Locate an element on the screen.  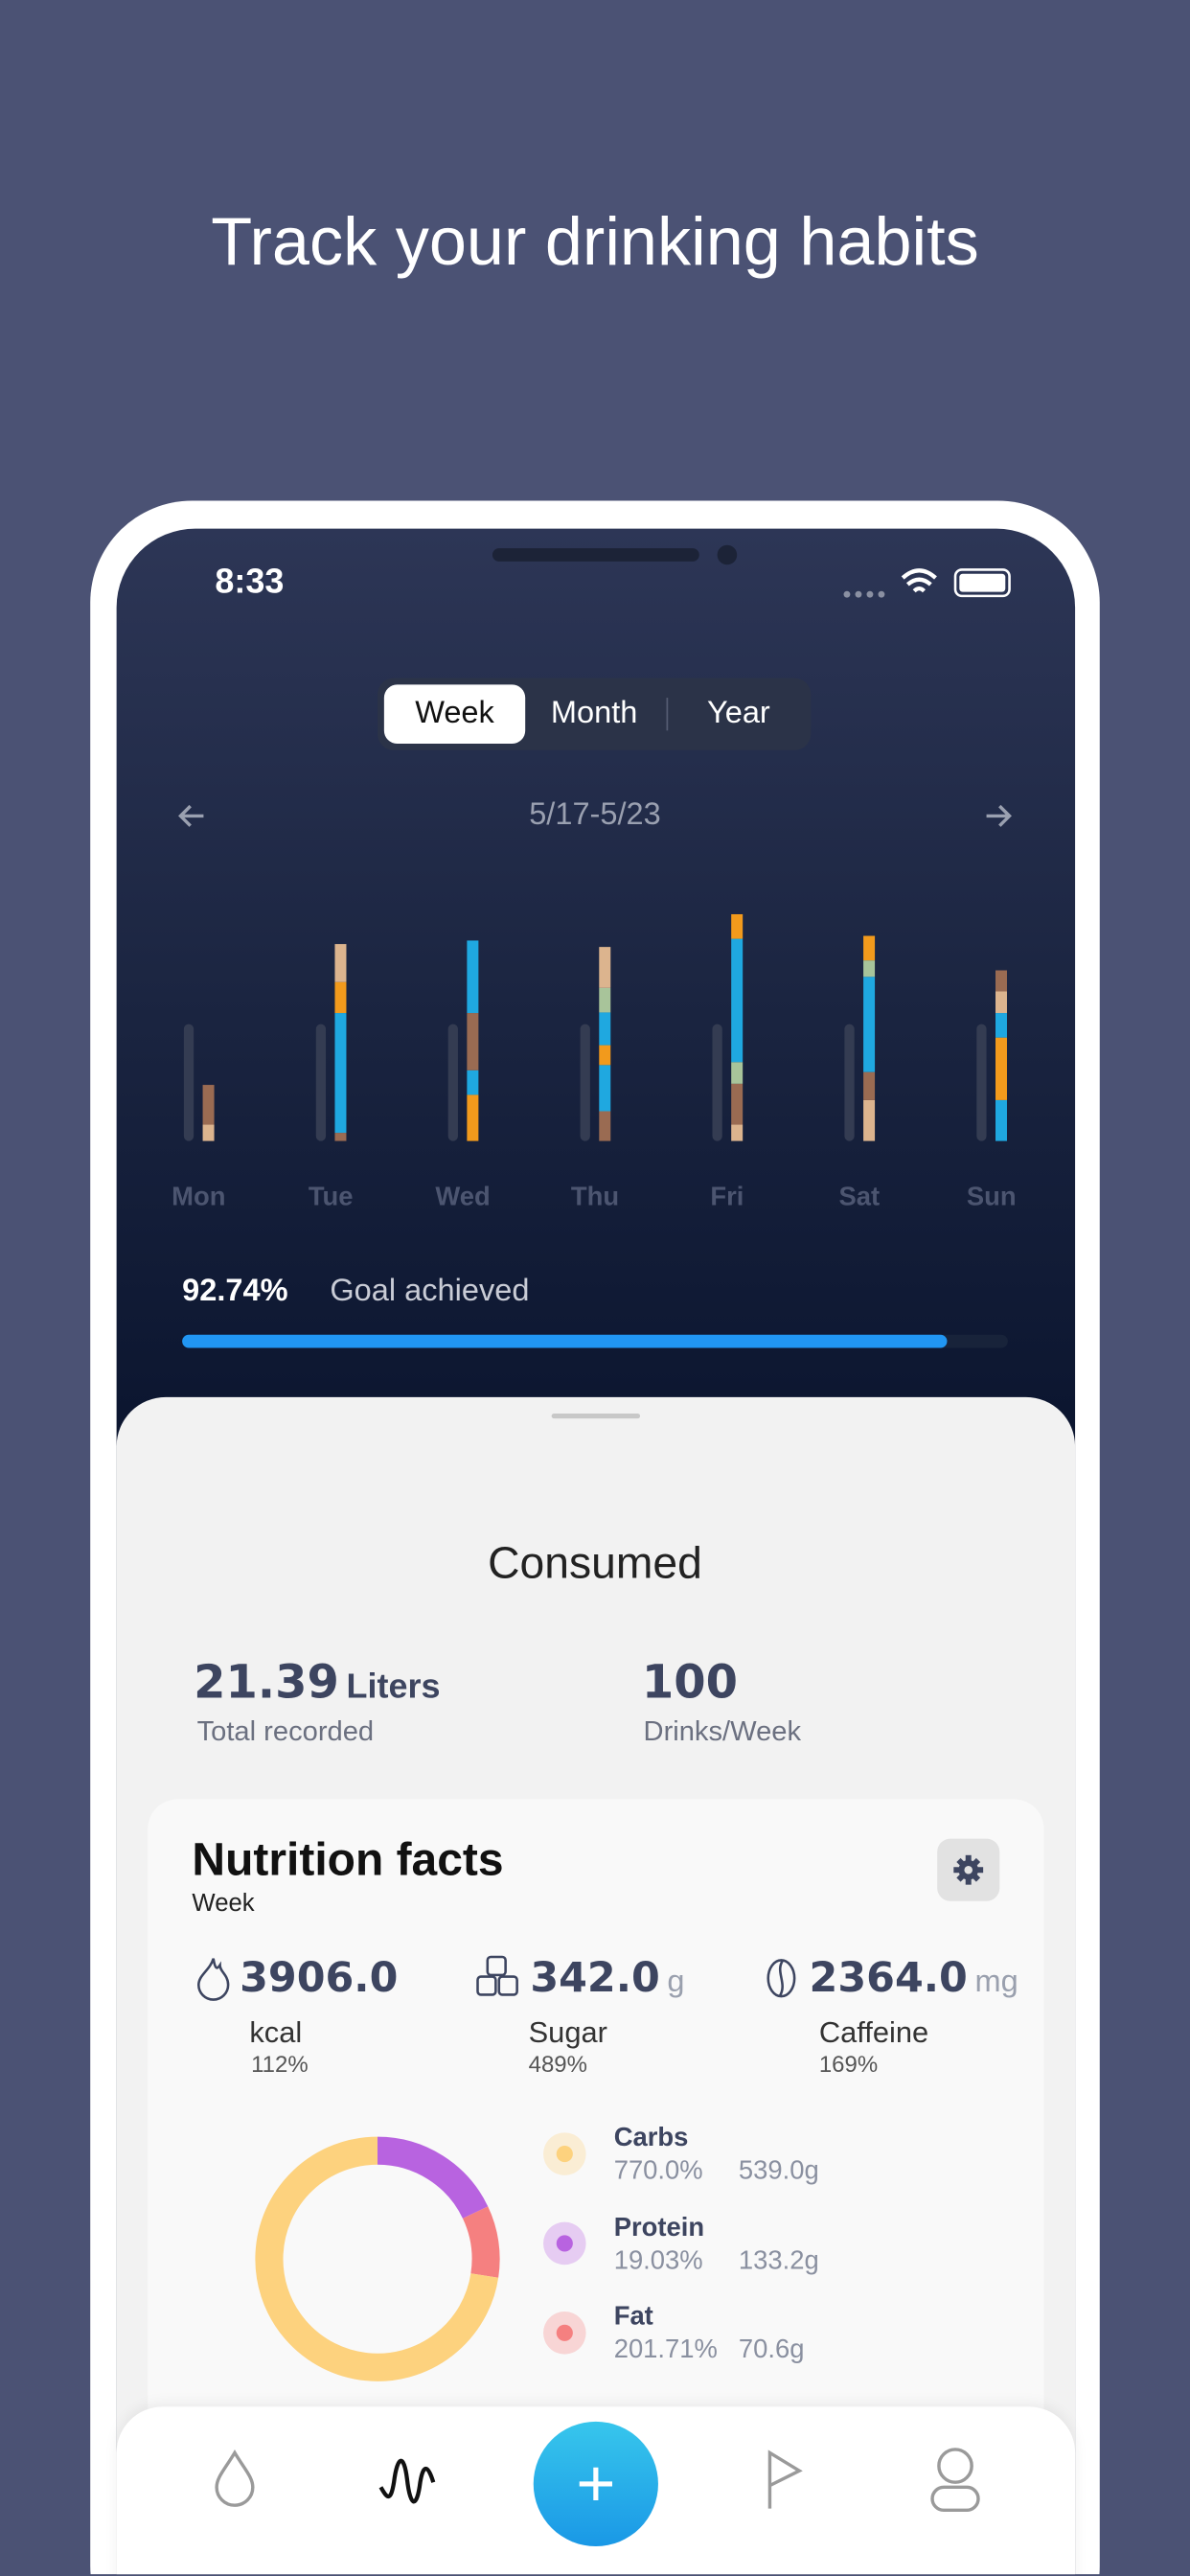
total-value: 21.39 is located at coordinates (266, 1682).